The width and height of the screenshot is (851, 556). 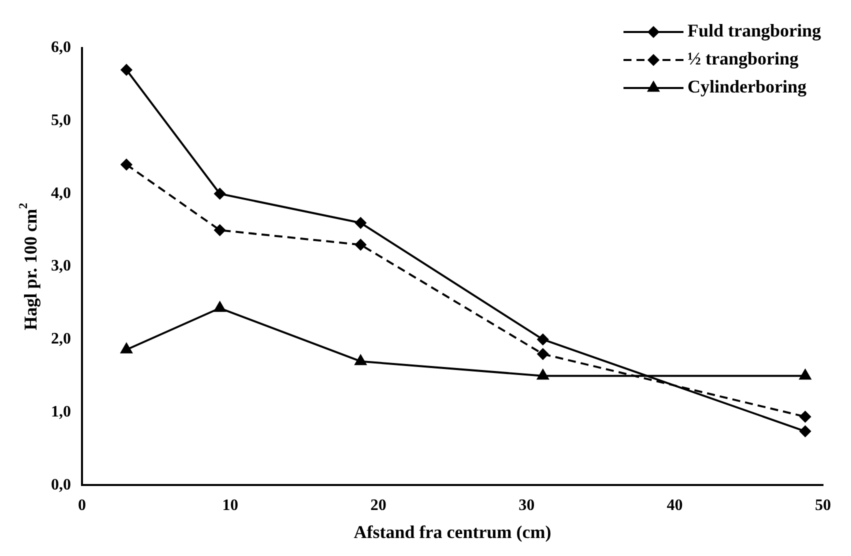 I want to click on y-tick-label: 4,0, so click(x=61, y=193).